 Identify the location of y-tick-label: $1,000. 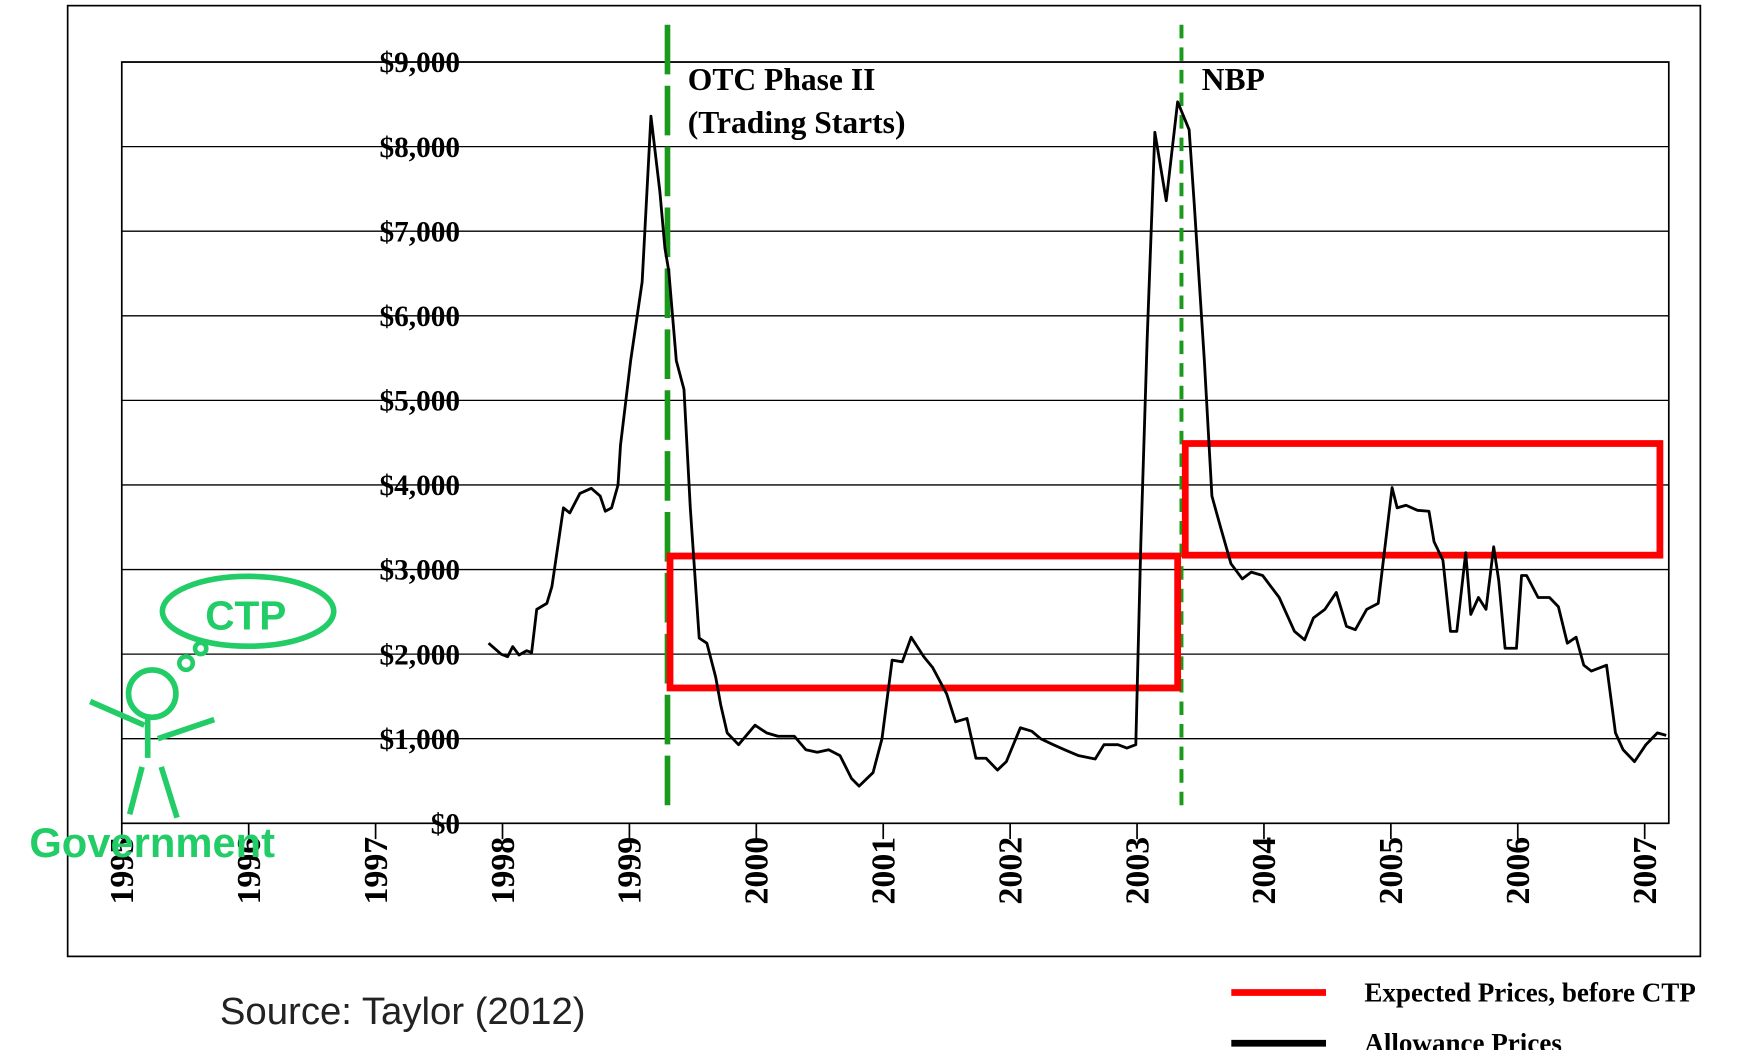
(419, 740).